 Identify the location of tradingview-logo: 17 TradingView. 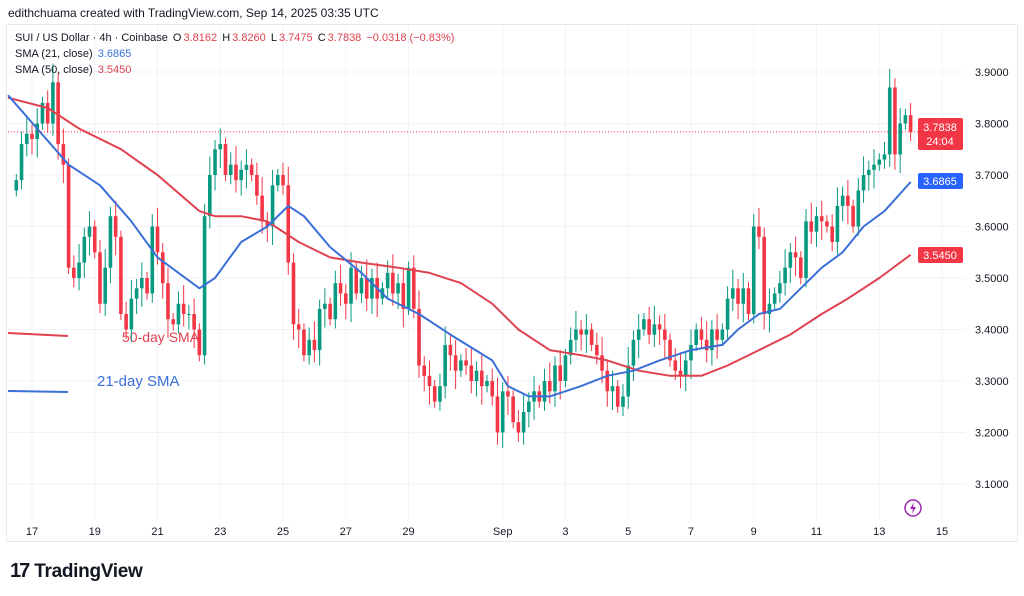
(76, 571).